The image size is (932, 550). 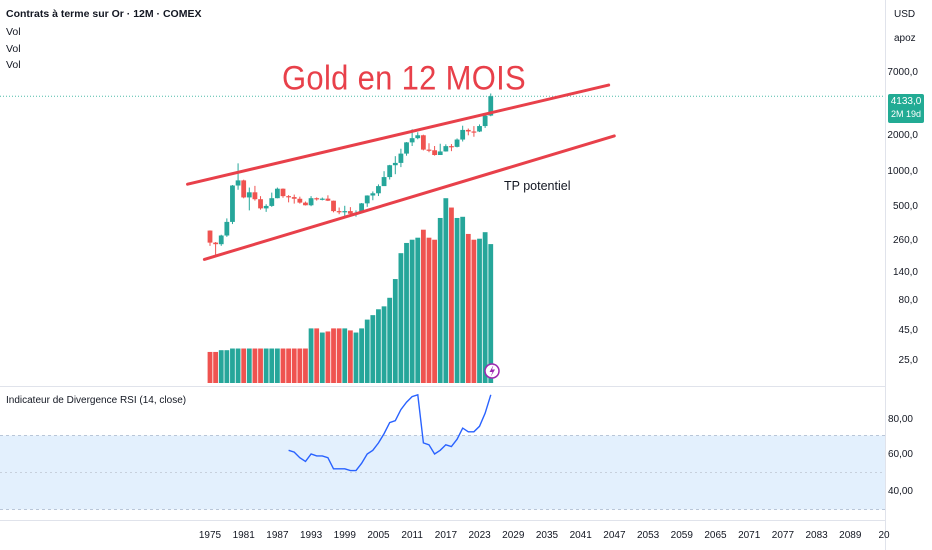 What do you see at coordinates (390, 432) in the screenshot?
I see `rsi-line` at bounding box center [390, 432].